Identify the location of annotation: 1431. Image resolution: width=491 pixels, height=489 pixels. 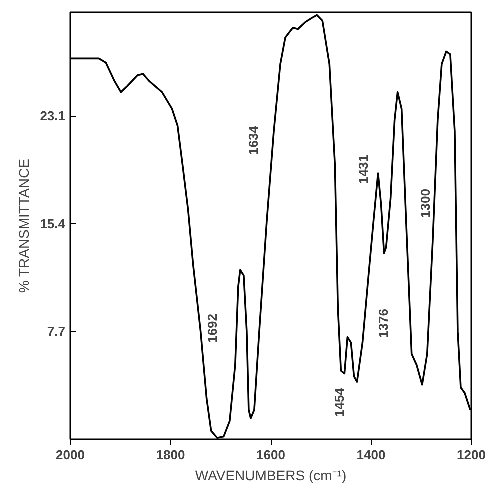
(363, 169).